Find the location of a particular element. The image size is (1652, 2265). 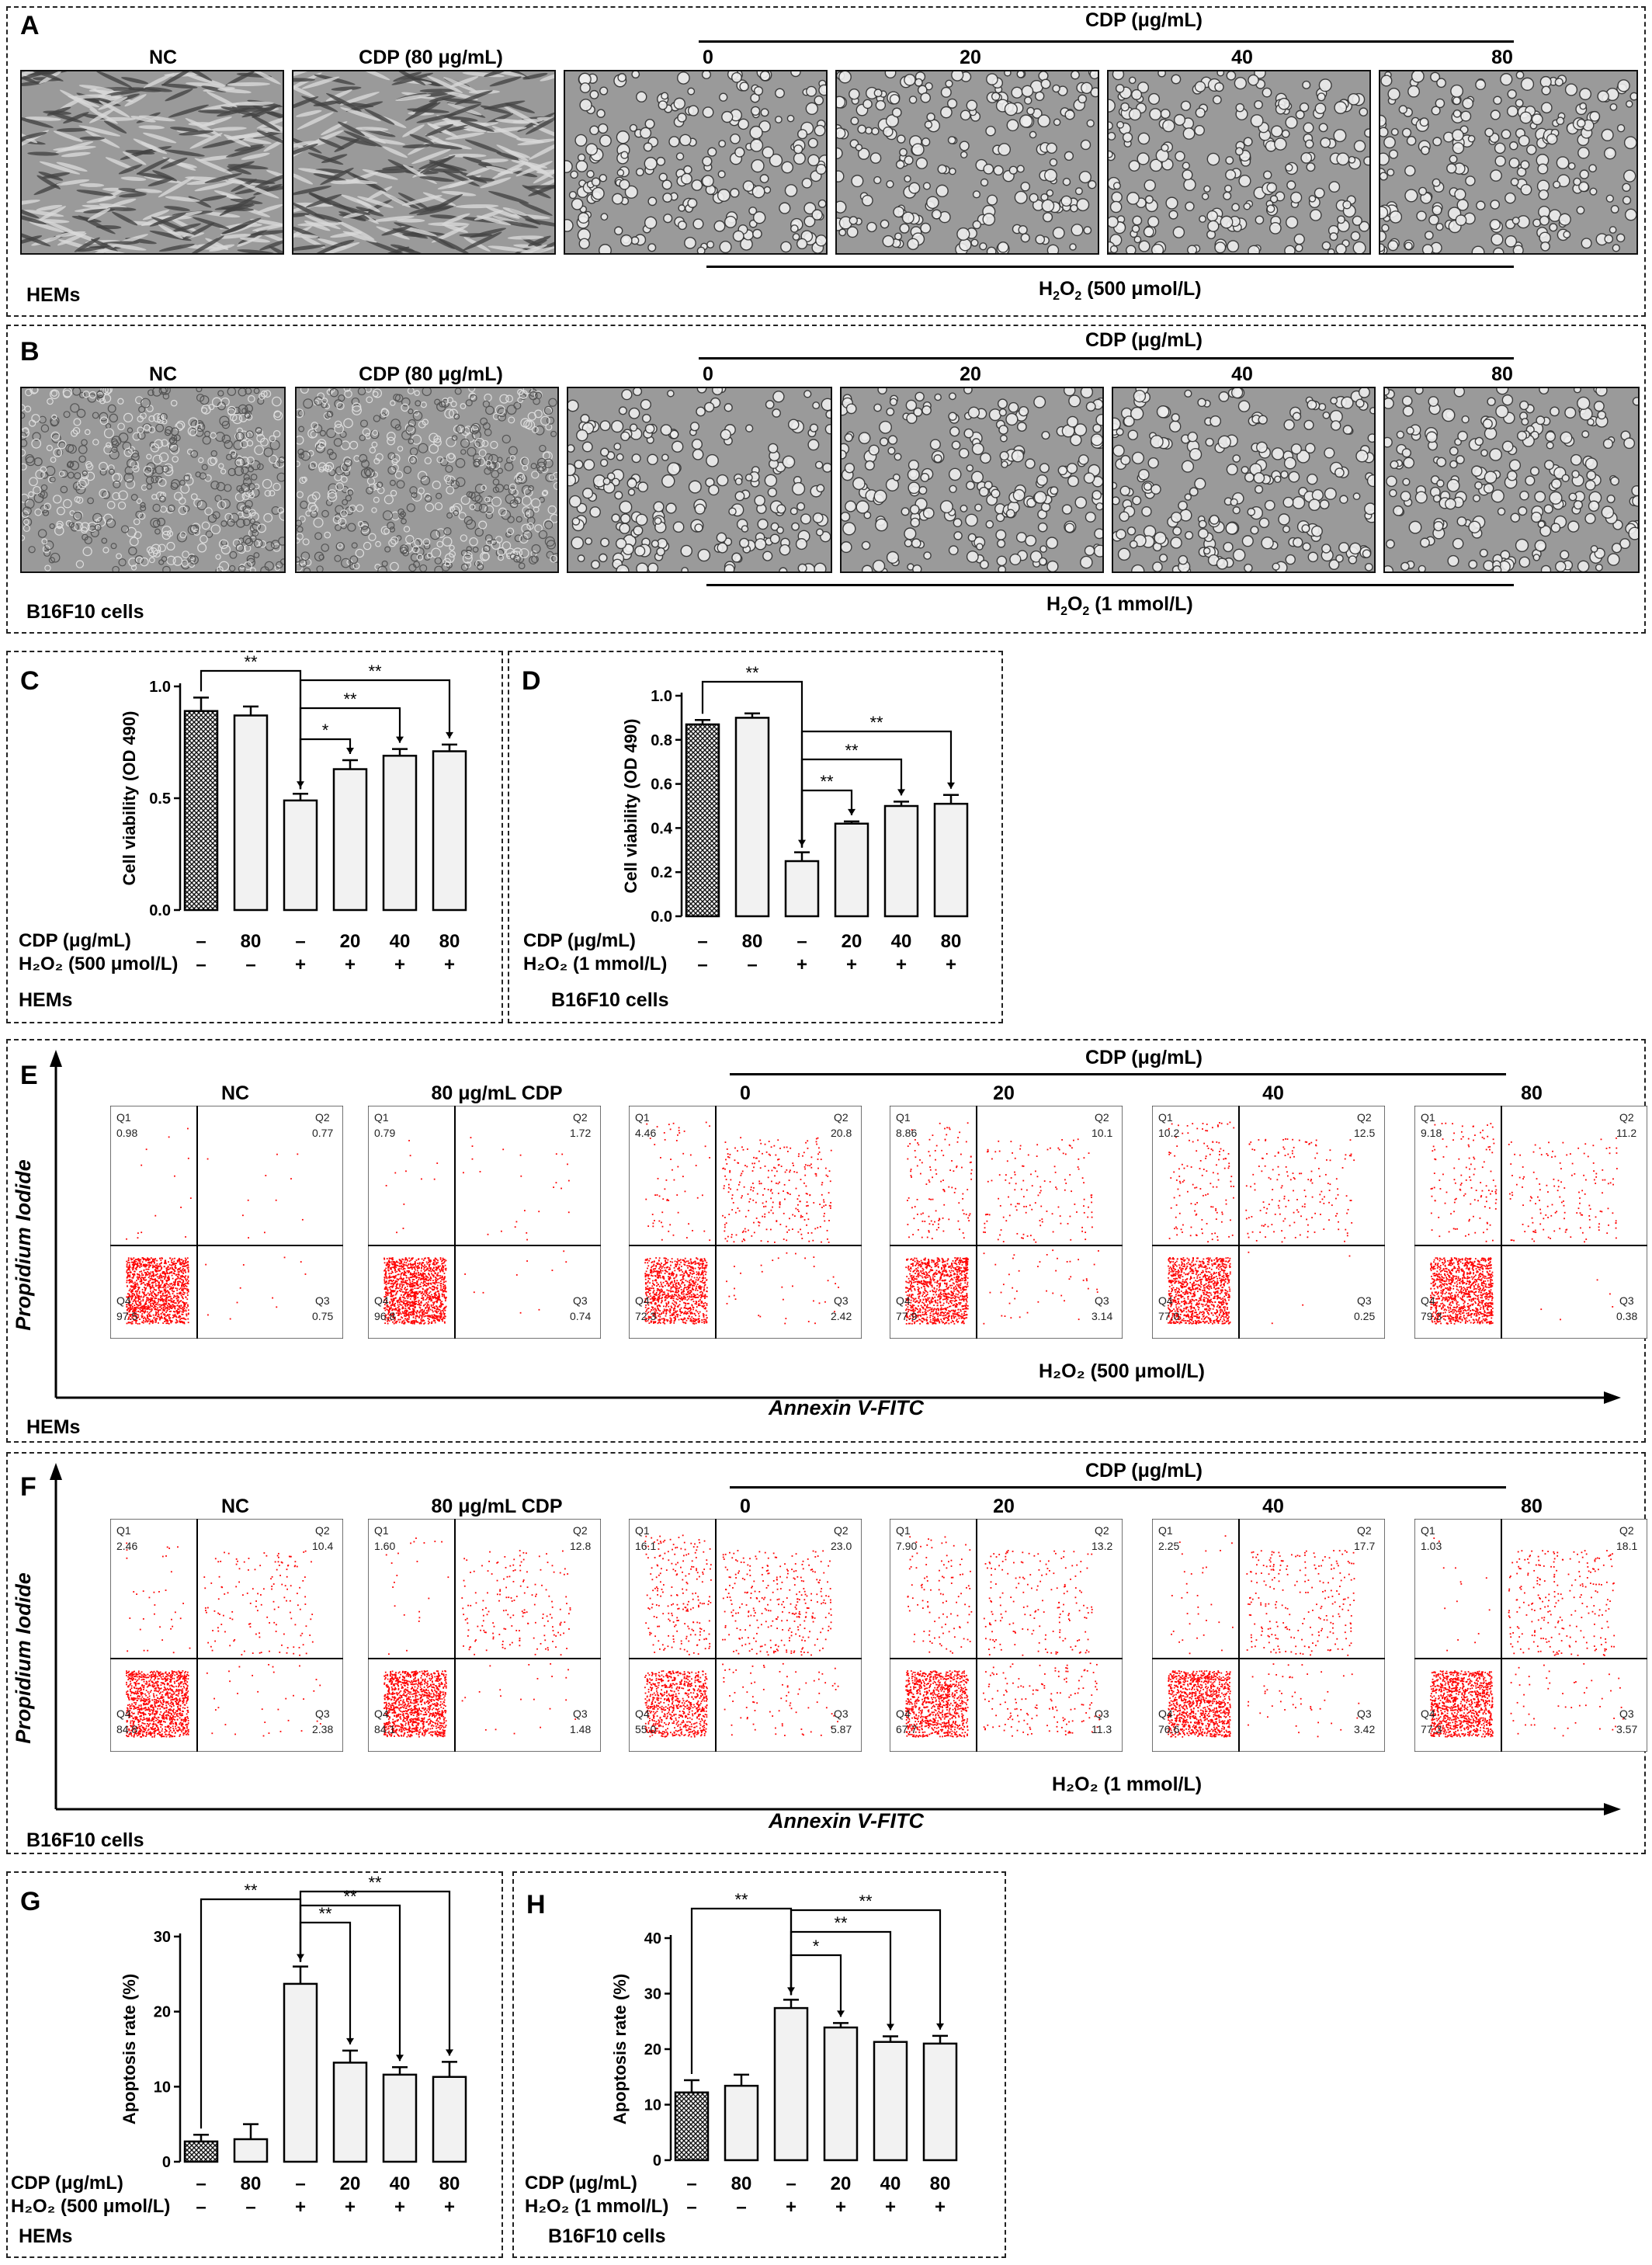

h2o2-flag: – is located at coordinates (201, 965).